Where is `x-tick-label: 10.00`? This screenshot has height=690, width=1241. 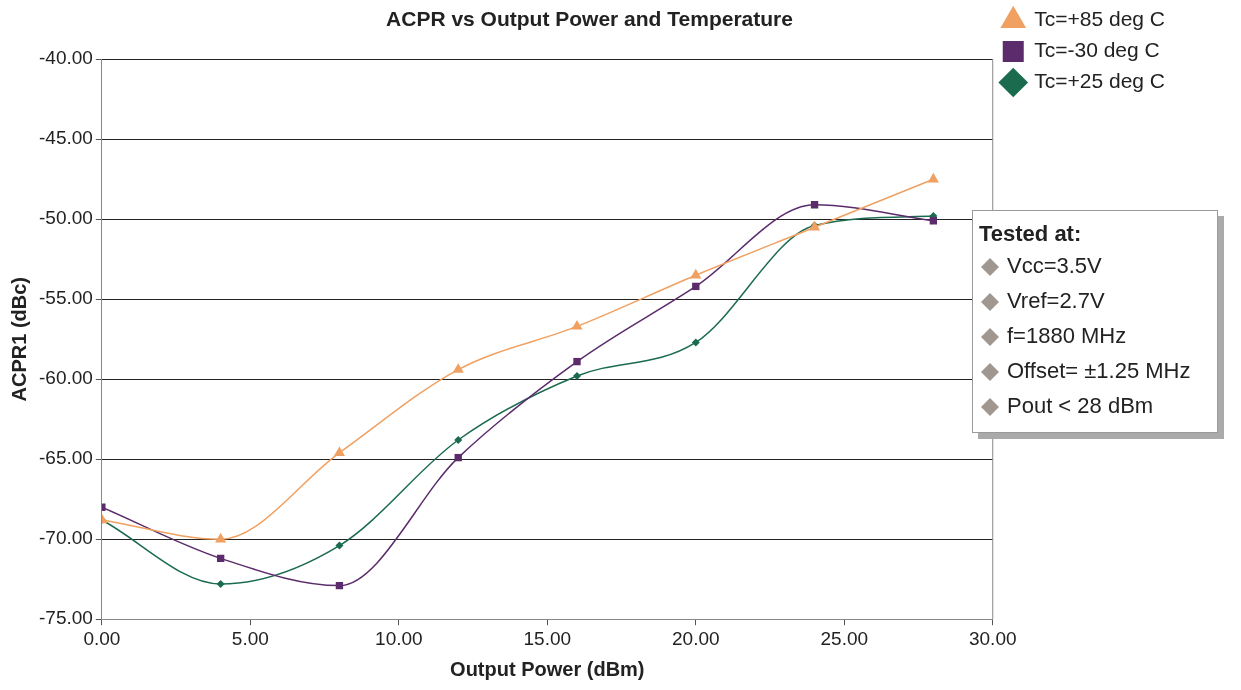
x-tick-label: 10.00 is located at coordinates (399, 638).